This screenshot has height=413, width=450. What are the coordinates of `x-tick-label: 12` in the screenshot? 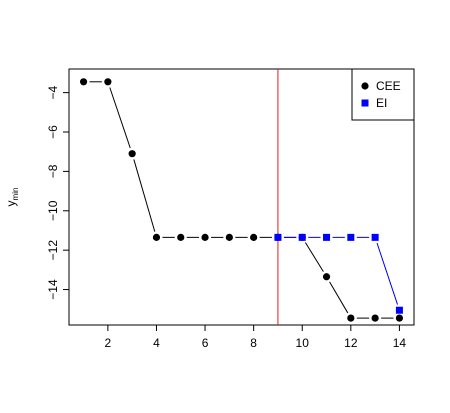 It's located at (351, 343).